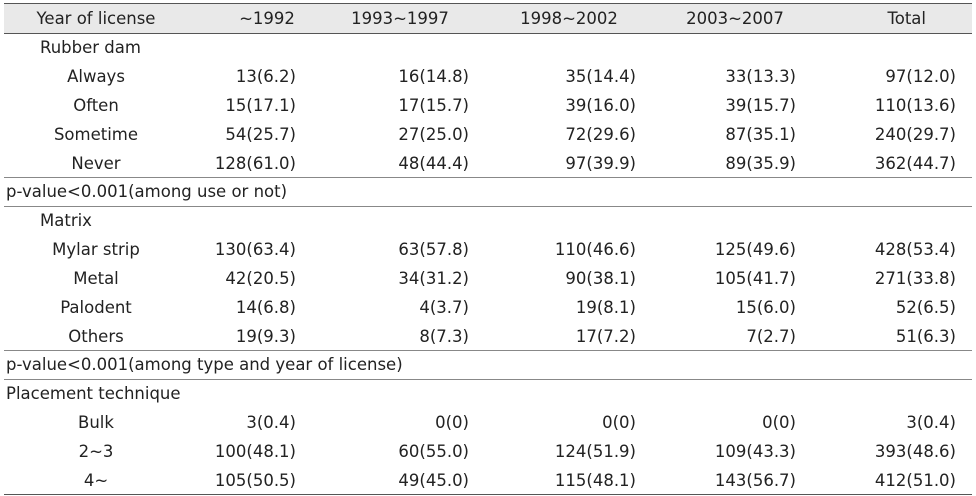 The height and width of the screenshot is (496, 976). Describe the element at coordinates (147, 191) in the screenshot. I see `p-value-note: p-value<0.001(among use or not)` at that location.